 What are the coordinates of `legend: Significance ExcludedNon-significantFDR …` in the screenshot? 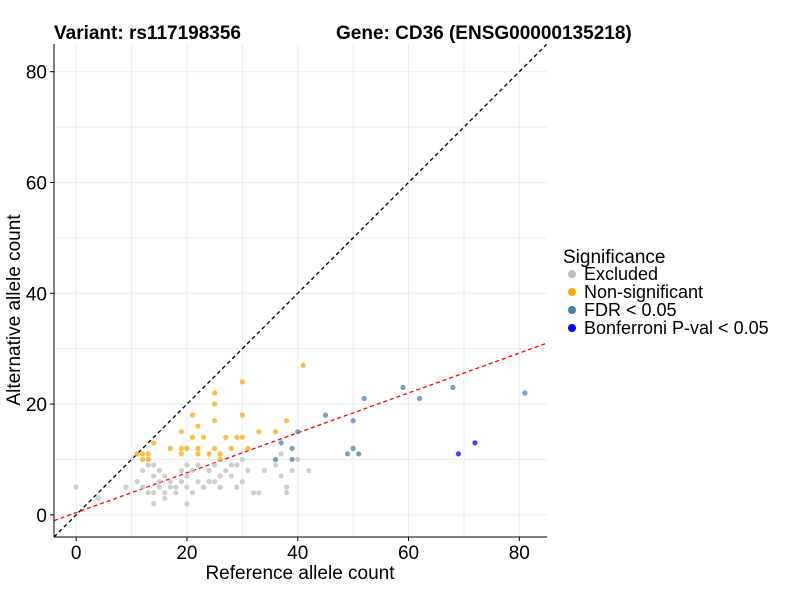 It's located at (666, 292).